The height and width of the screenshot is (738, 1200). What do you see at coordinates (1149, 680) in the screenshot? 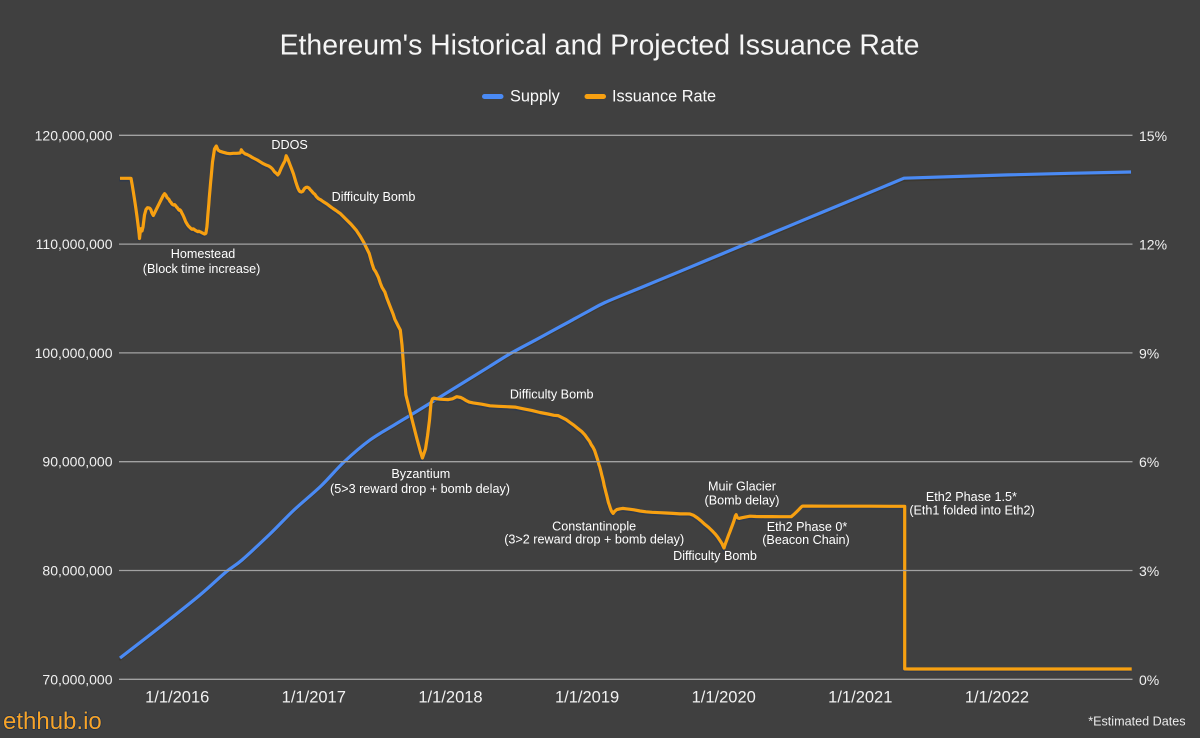
I see `svg-text: 0%` at bounding box center [1149, 680].